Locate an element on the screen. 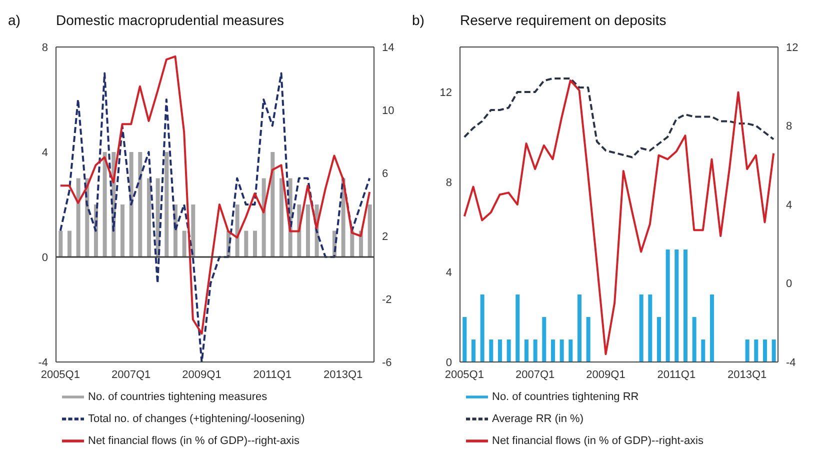 The width and height of the screenshot is (824, 468). y-tick-label: -4 is located at coordinates (43, 362).